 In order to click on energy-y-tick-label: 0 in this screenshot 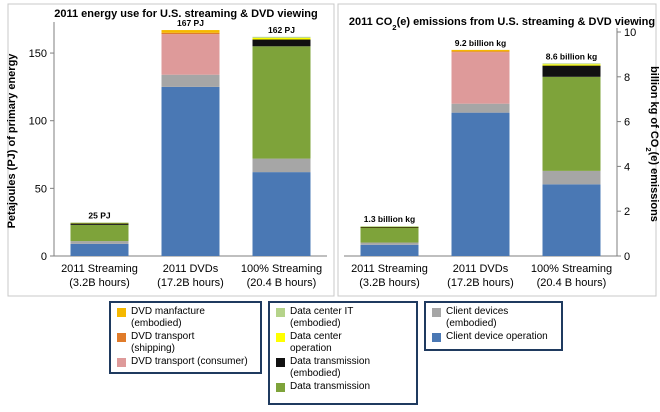, I will do `click(44, 257)`.